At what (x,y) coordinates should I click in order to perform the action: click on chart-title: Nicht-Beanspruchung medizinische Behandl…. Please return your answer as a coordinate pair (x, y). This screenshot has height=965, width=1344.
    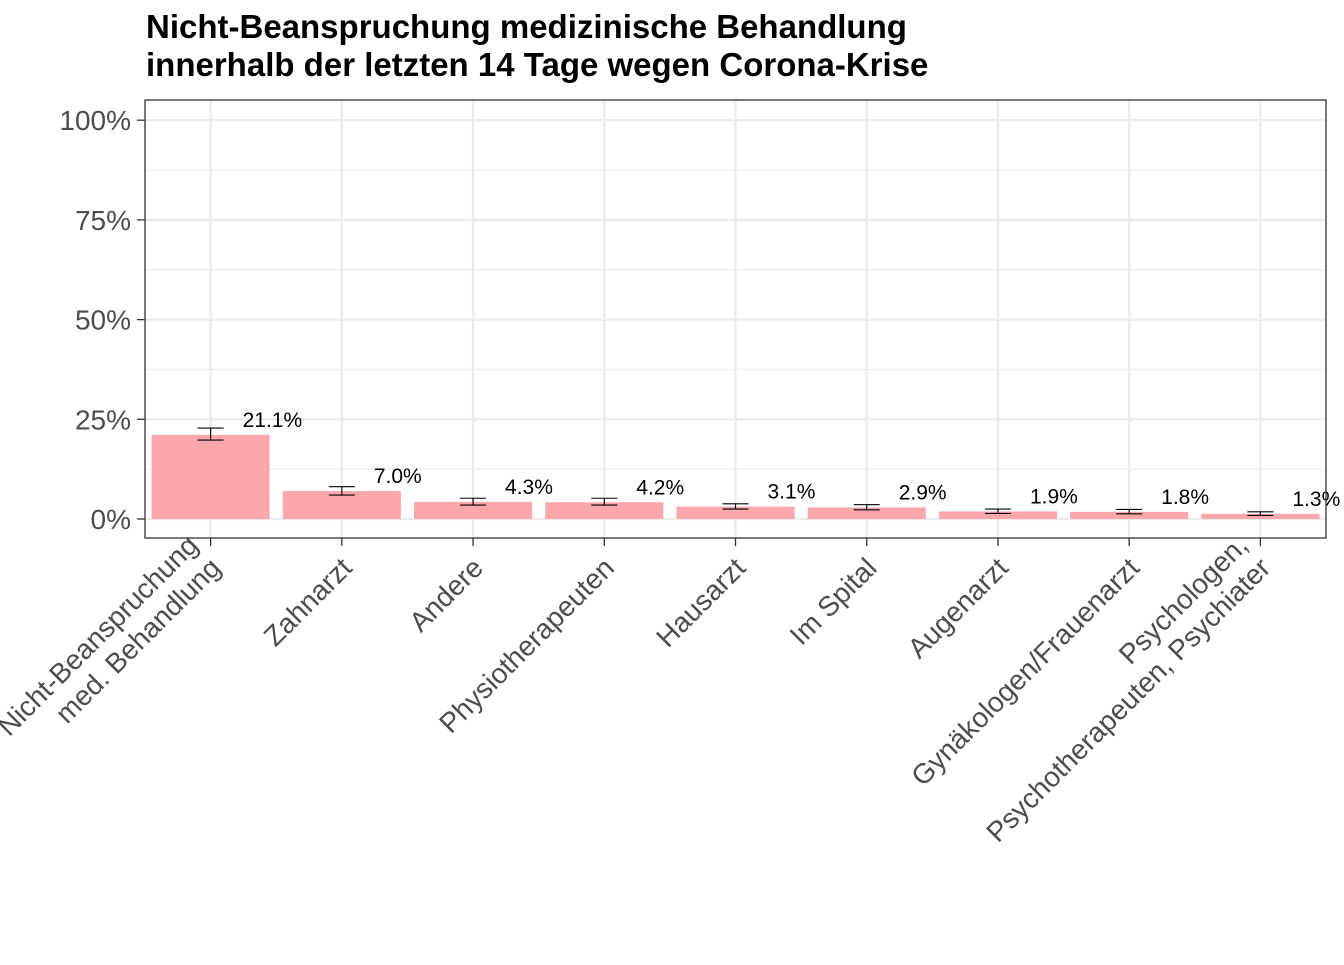
    Looking at the image, I should click on (537, 45).